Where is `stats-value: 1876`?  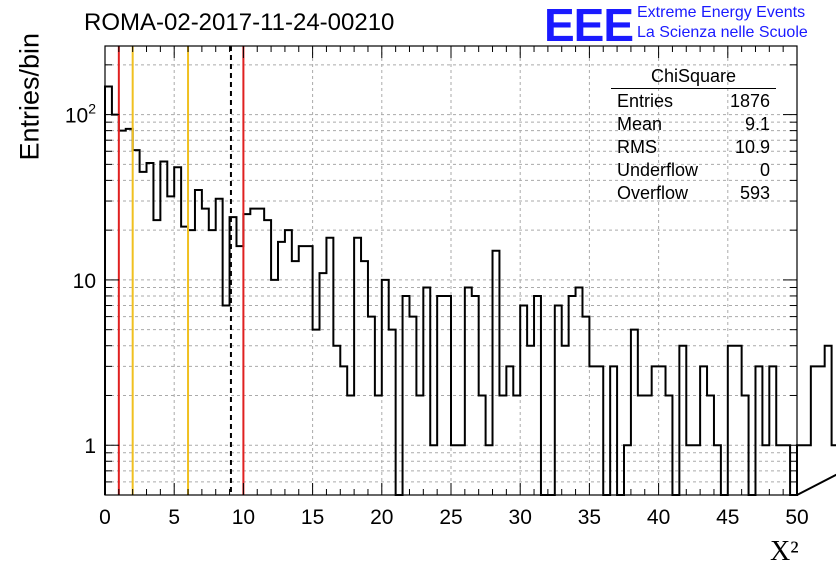
stats-value: 1876 is located at coordinates (749, 101).